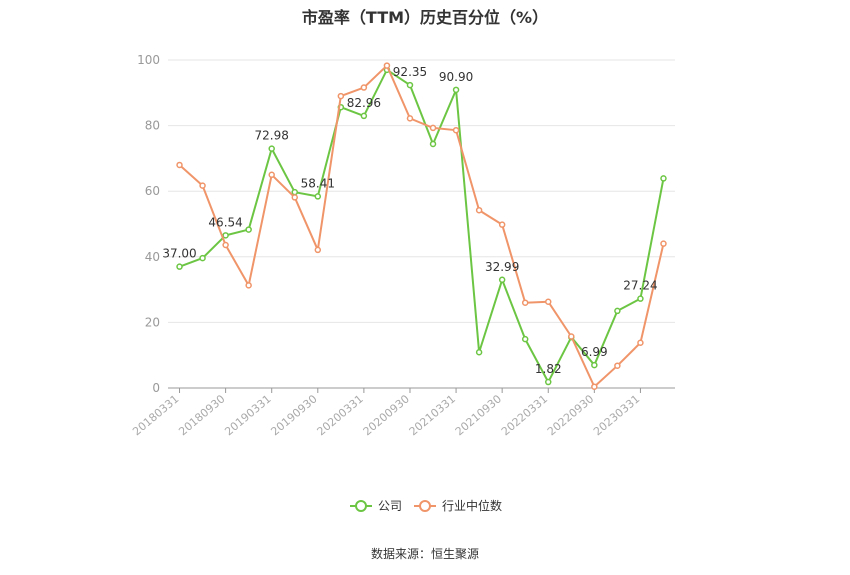  Describe the element at coordinates (390, 506) in the screenshot. I see `legend-label: 公司` at that location.